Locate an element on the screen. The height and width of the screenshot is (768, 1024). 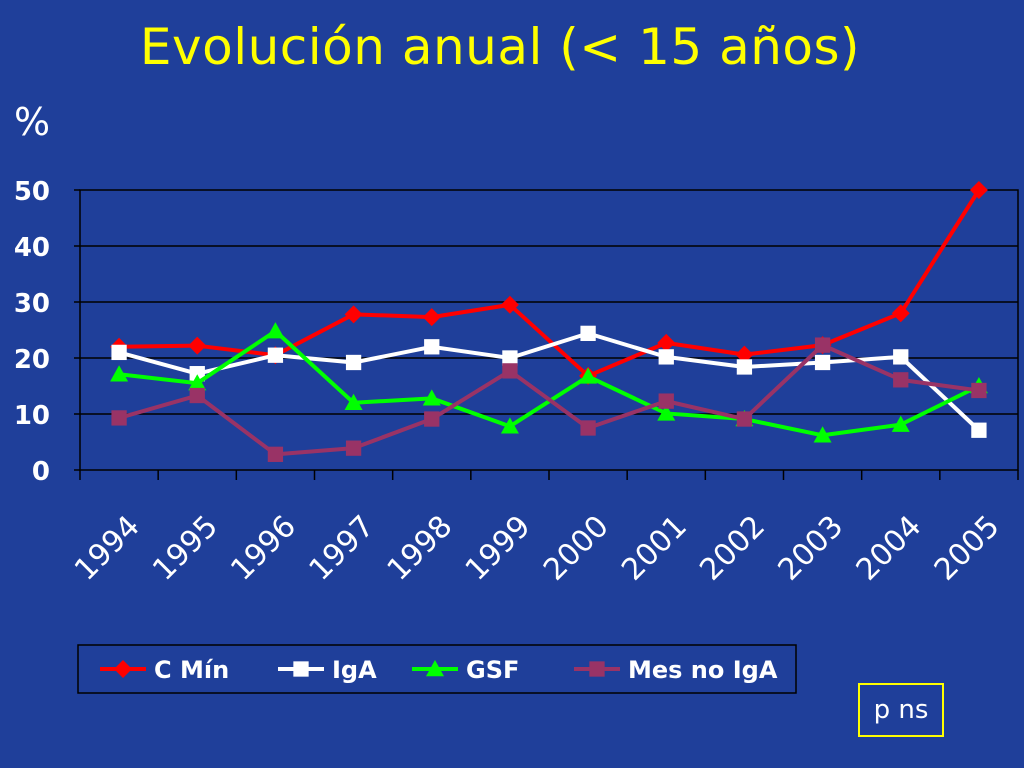
x-tick-label: 1998 is located at coordinates (420, 548).